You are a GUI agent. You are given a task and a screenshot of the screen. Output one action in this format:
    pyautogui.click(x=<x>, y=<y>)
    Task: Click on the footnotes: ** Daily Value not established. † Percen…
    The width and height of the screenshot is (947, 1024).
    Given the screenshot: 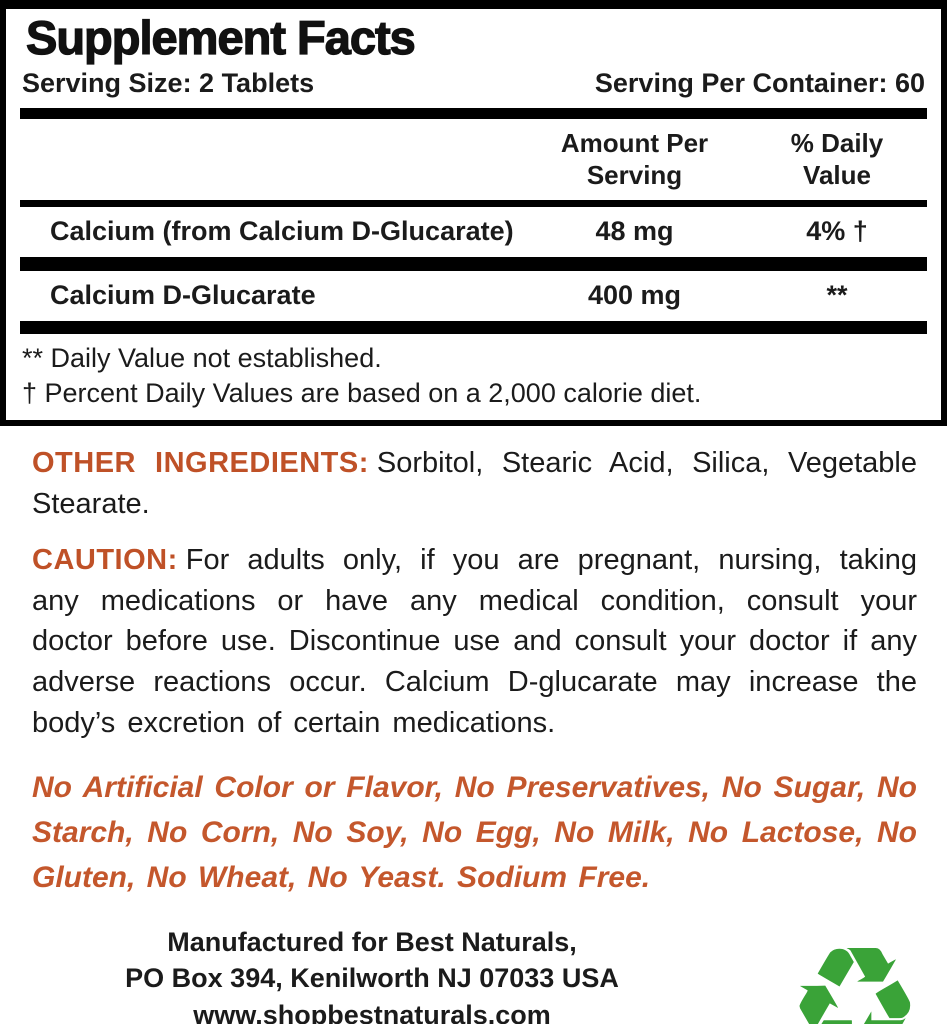 What is the action you would take?
    pyautogui.click(x=473, y=373)
    